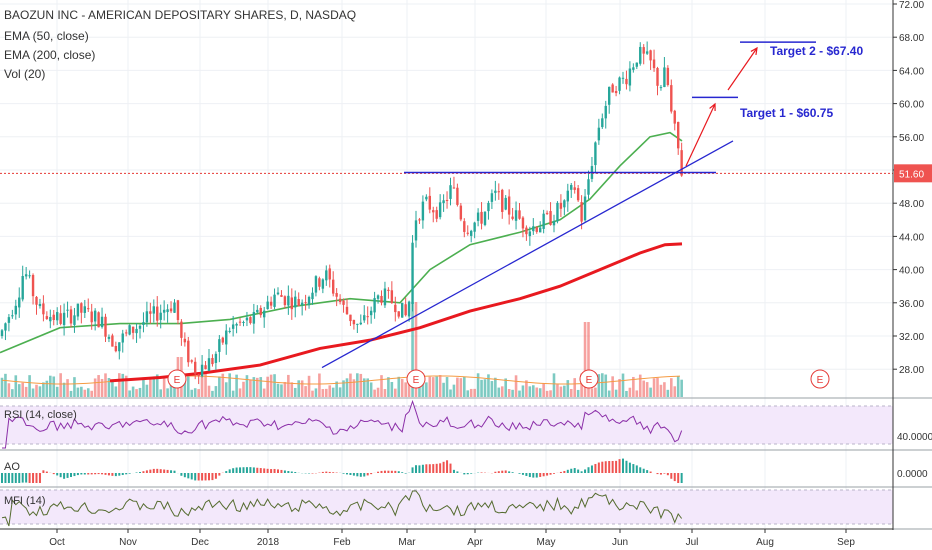 Image resolution: width=932 pixels, height=550 pixels. Describe the element at coordinates (620, 542) in the screenshot. I see `time-tick-label: Jun` at that location.